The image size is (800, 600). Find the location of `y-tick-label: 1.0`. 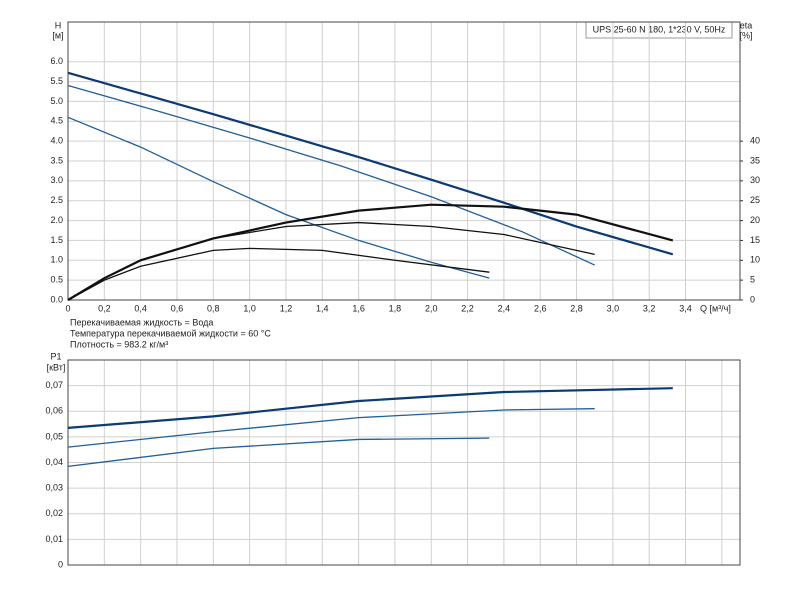

y-tick-label: 1.0 is located at coordinates (56, 260).